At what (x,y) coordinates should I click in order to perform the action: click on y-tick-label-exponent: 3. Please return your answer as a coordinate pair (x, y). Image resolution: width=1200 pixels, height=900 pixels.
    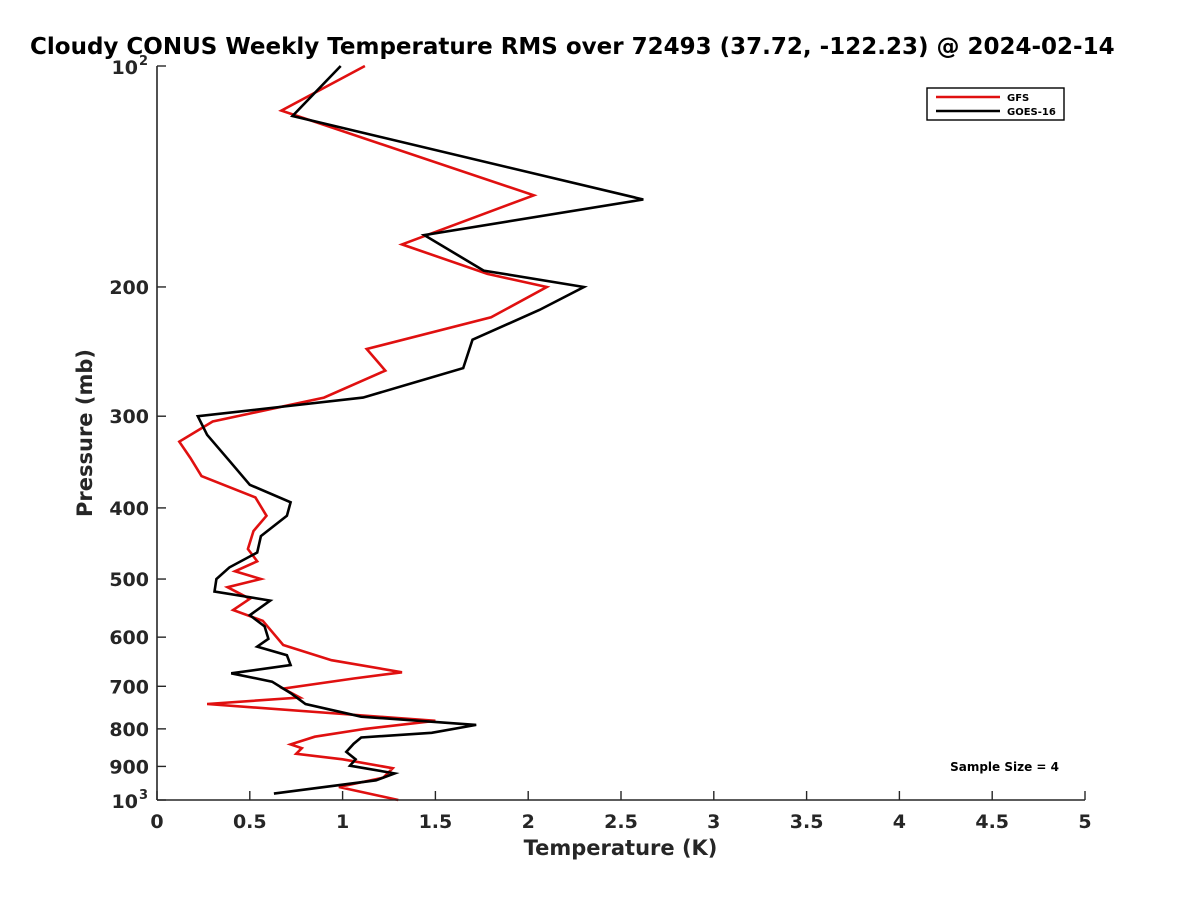
    Looking at the image, I should click on (143, 795).